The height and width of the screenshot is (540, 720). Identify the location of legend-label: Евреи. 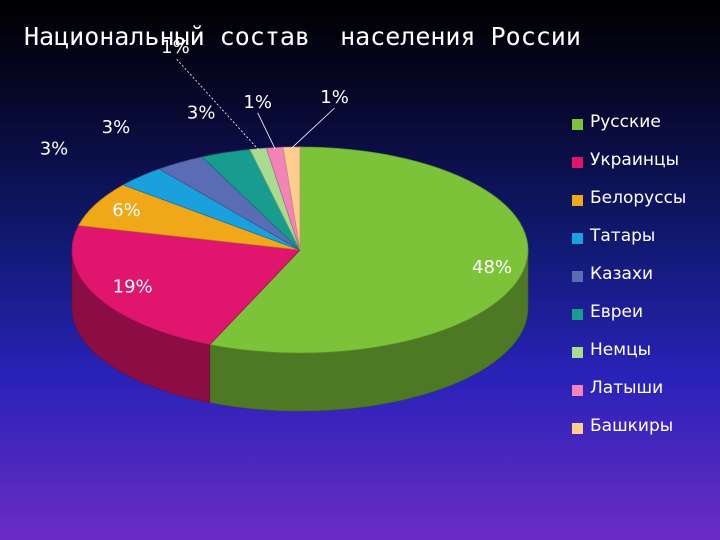
(617, 312).